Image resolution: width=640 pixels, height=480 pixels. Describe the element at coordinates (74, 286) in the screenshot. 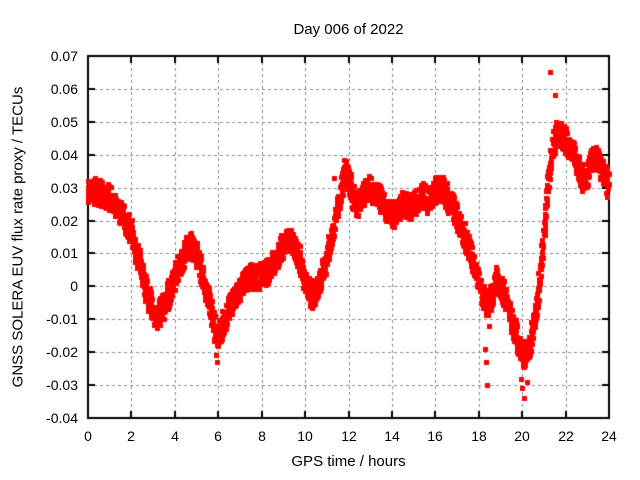

I see `y-tick-label: 0` at that location.